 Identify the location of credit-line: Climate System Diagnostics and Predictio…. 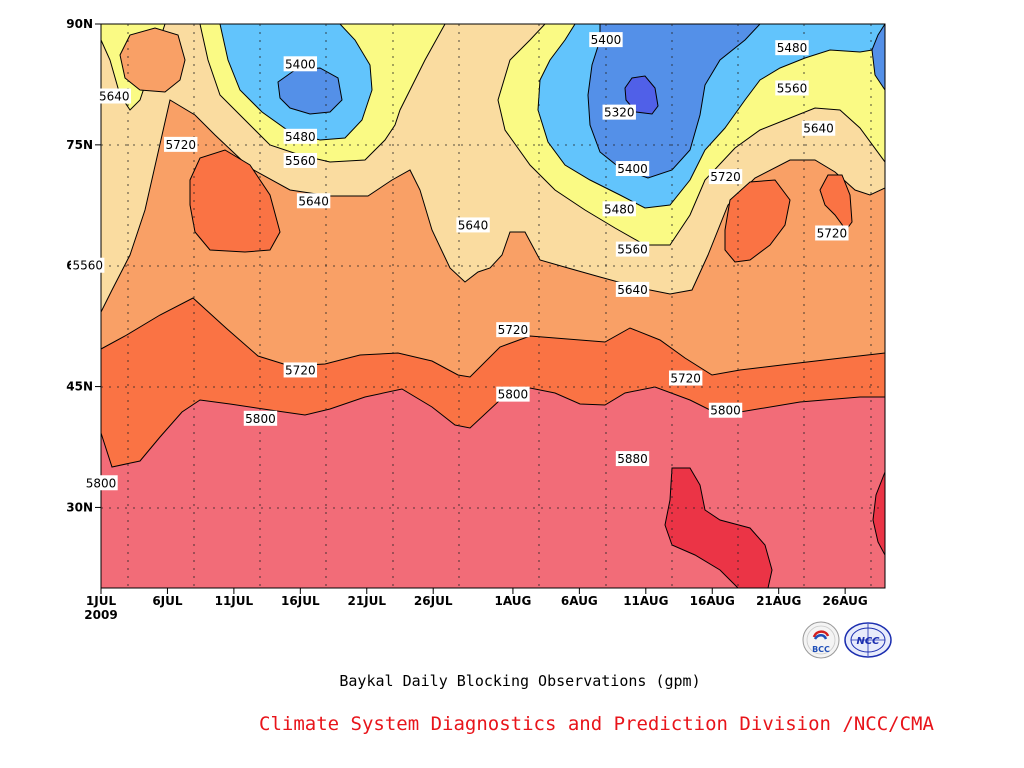
(596, 724).